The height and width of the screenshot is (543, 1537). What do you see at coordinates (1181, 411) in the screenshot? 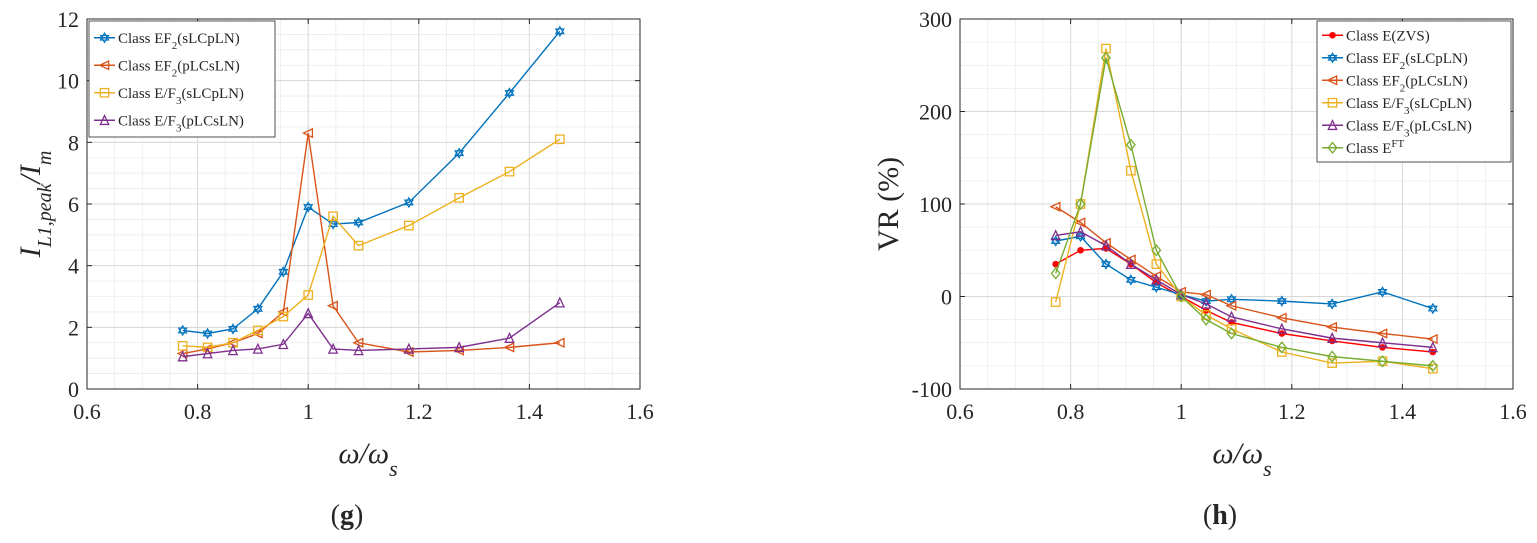
I see `x-tick-label: 1` at bounding box center [1181, 411].